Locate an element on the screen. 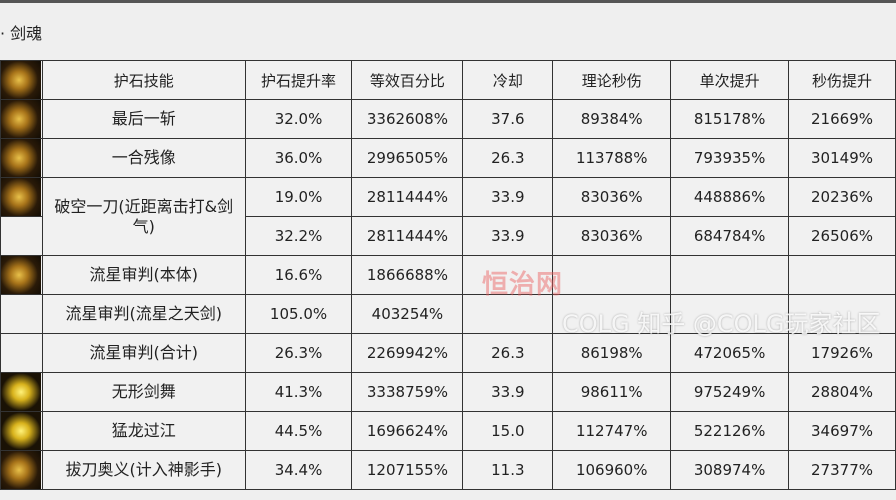  cell-rate: 44.5% is located at coordinates (298, 431).